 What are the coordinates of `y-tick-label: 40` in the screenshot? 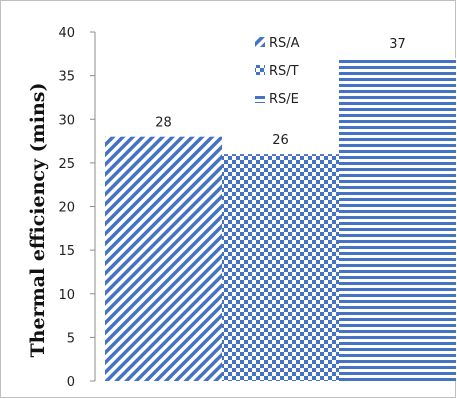 It's located at (66, 33).